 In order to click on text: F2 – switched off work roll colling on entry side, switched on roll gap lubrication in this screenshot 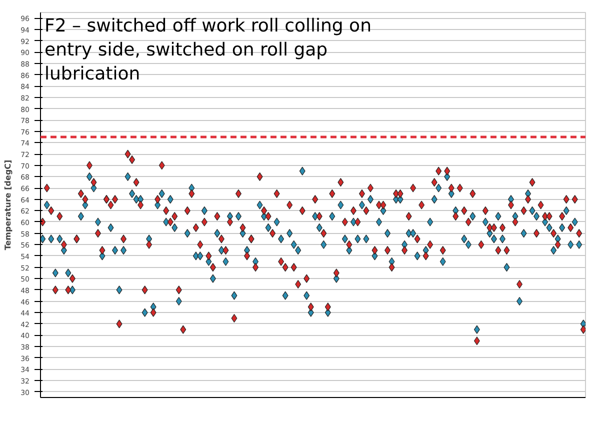, I will do `click(208, 50)`.